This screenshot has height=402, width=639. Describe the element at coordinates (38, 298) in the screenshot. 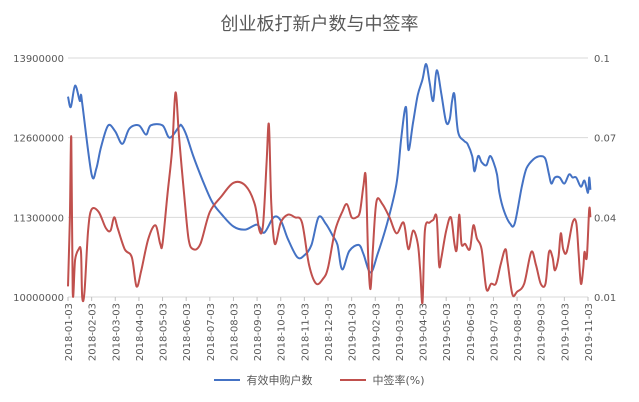

I see `y-left-tick-label: 10000000` at that location.